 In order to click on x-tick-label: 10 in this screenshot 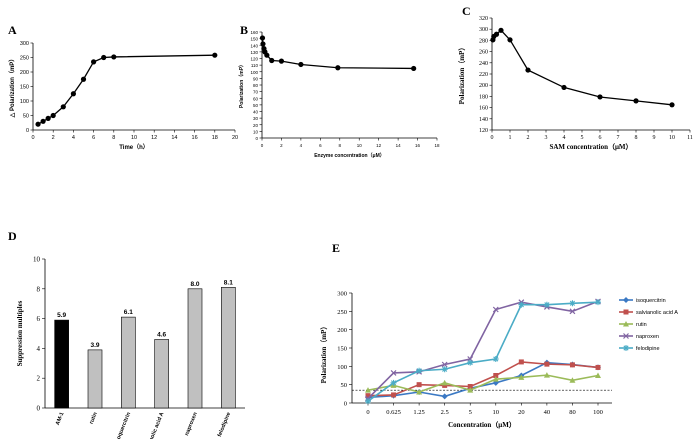, I will do `click(496, 412)`.